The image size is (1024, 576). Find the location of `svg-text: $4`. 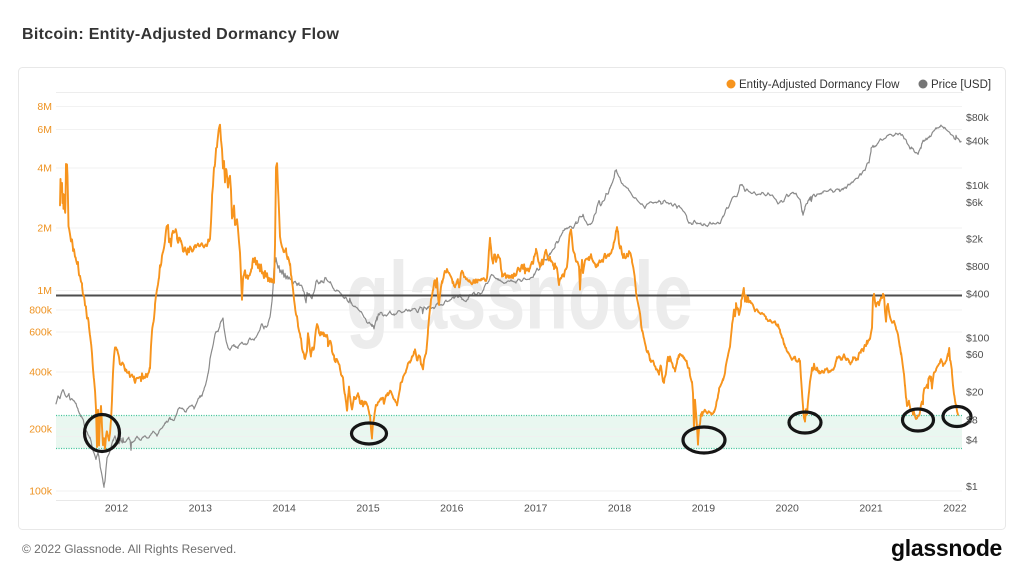

svg-text: $4 is located at coordinates (972, 441).